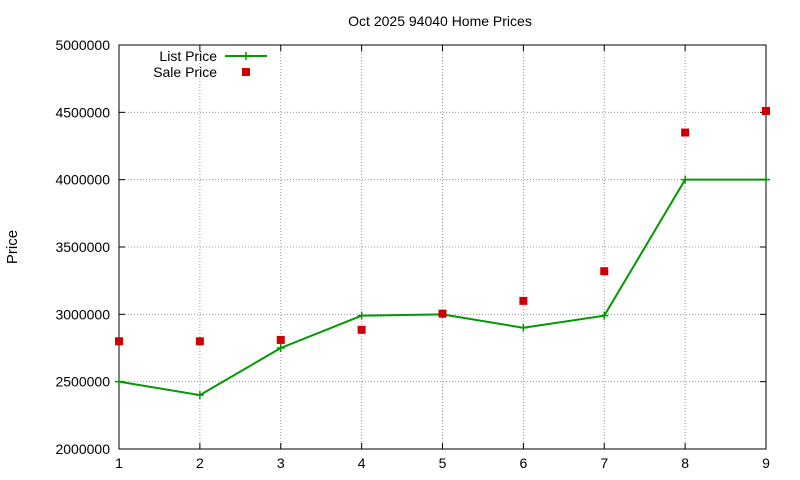  I want to click on y-tick-label: 2500000, so click(82, 382).